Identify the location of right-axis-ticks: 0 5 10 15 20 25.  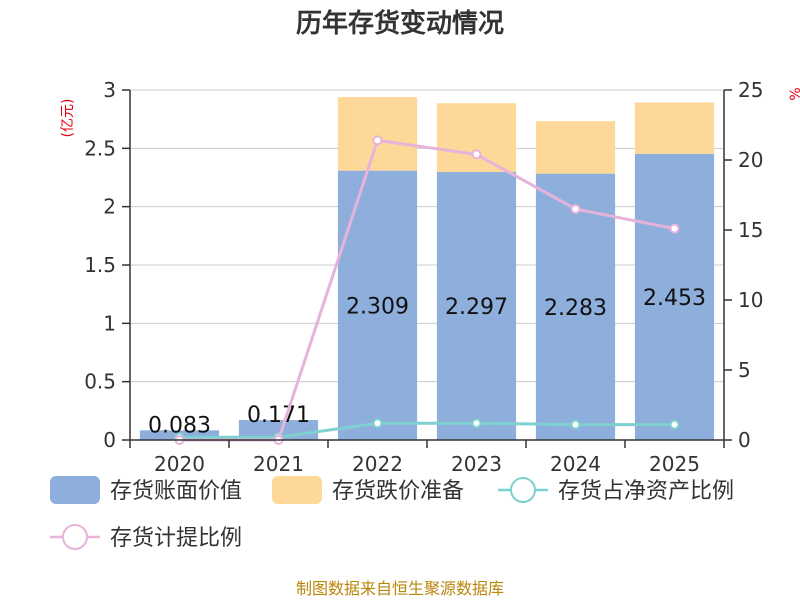
(743, 265).